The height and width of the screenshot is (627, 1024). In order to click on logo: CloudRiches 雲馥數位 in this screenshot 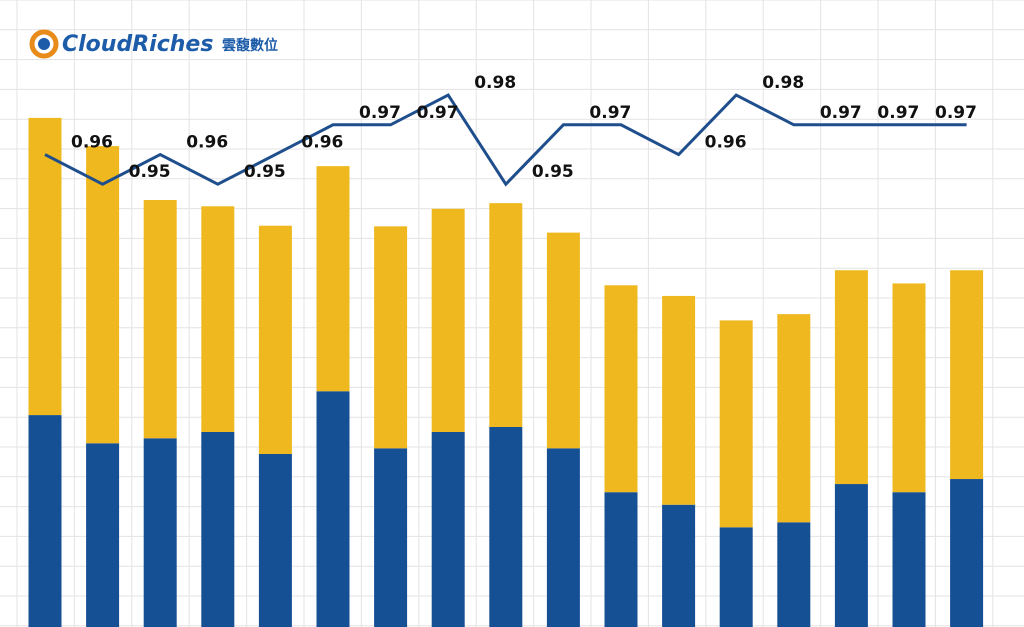, I will do `click(153, 44)`.